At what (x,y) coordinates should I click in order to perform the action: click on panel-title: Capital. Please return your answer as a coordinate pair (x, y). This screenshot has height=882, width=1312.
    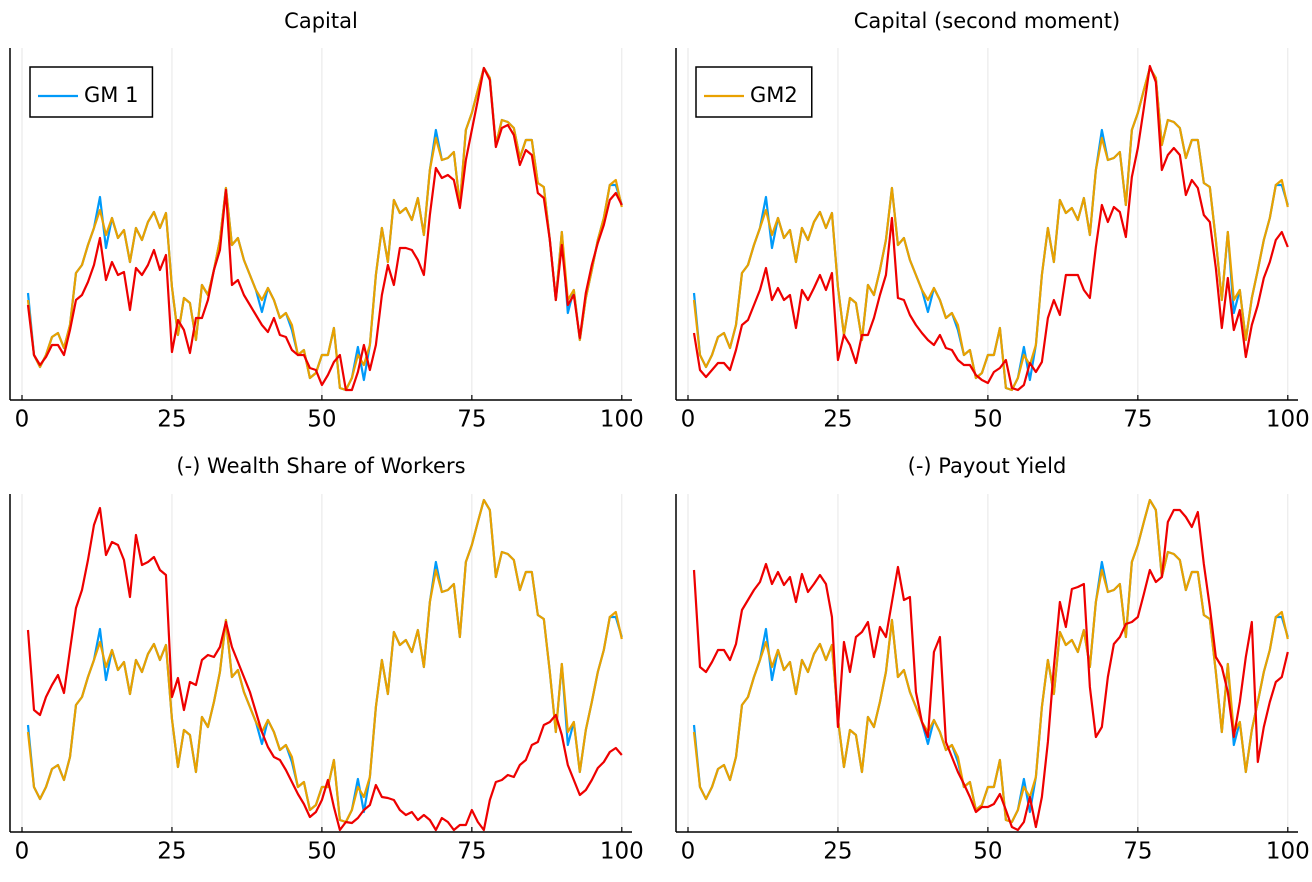
    Looking at the image, I should click on (321, 21).